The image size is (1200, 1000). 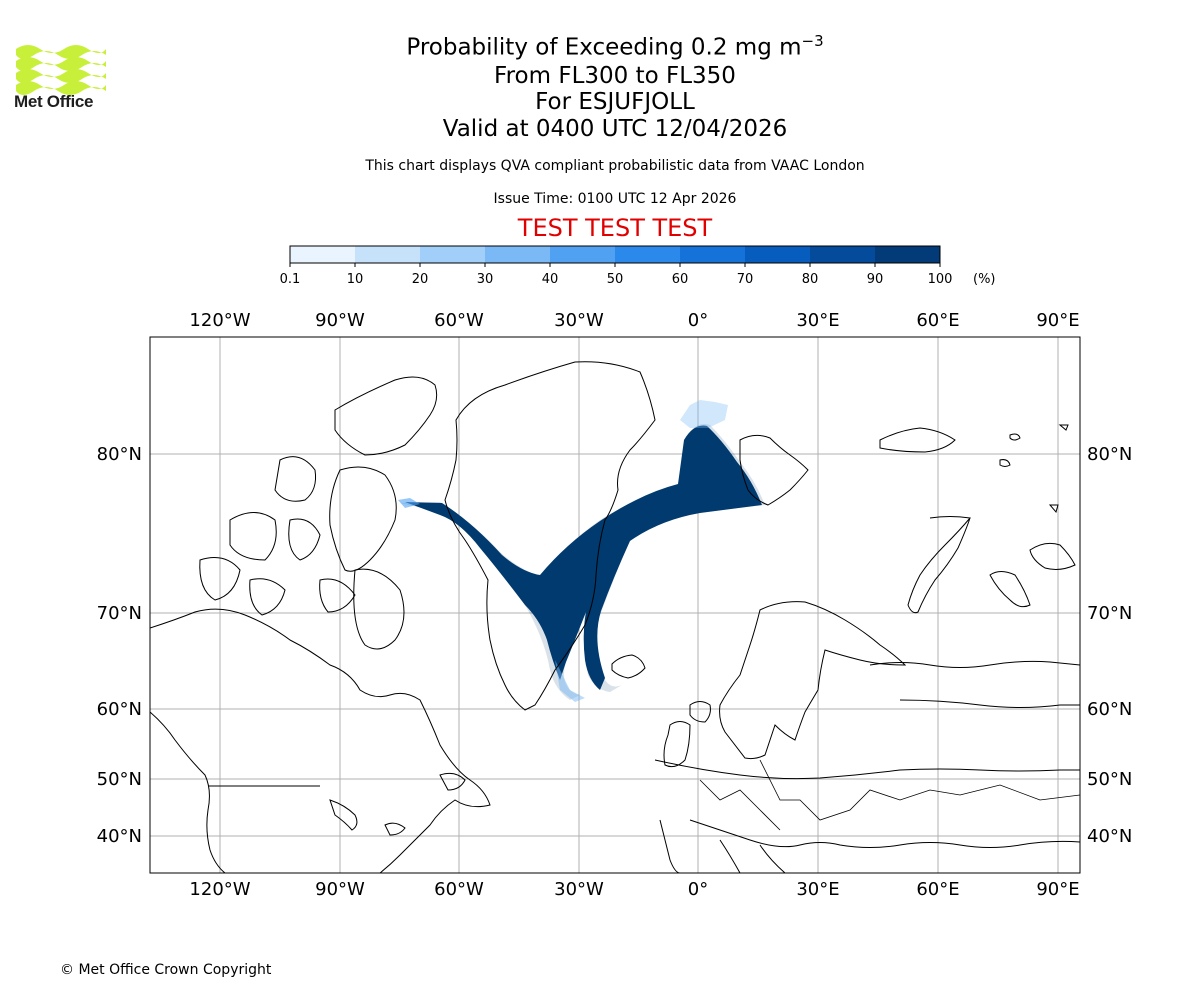 What do you see at coordinates (119, 454) in the screenshot?
I see `lat-label-left: 80°N` at bounding box center [119, 454].